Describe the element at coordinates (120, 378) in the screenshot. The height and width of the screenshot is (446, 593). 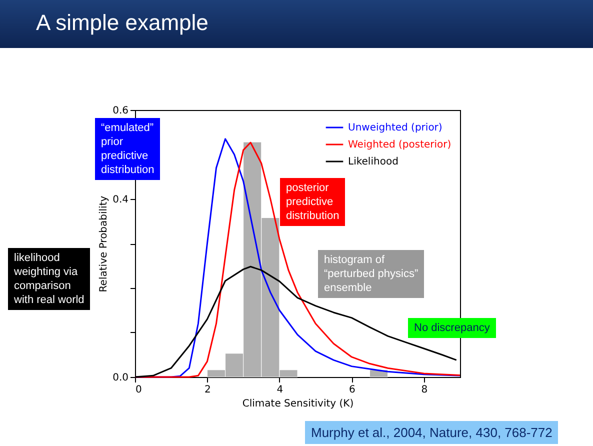
I see `y-tick-label: 0.0` at that location.